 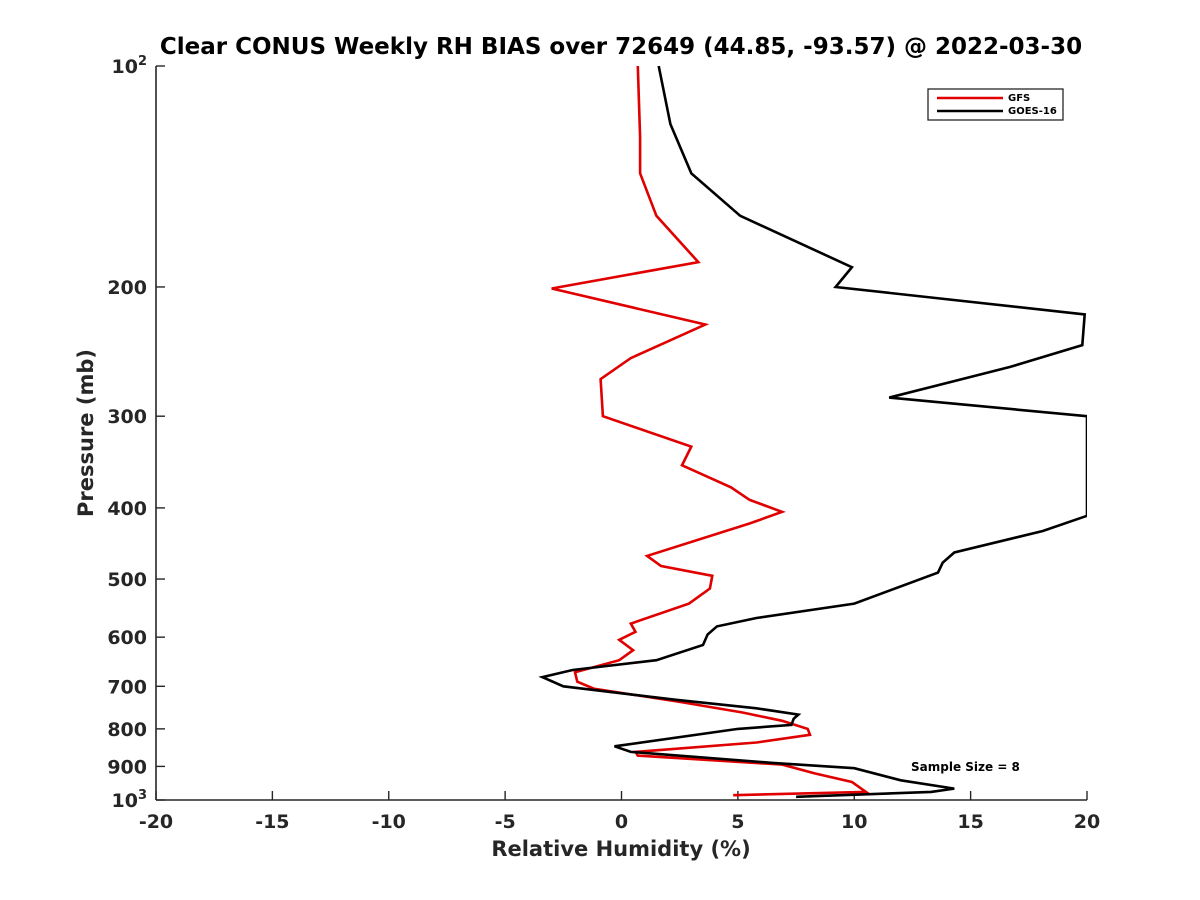 What do you see at coordinates (86, 433) in the screenshot?
I see `y-axis-label: Pressure (mb)` at bounding box center [86, 433].